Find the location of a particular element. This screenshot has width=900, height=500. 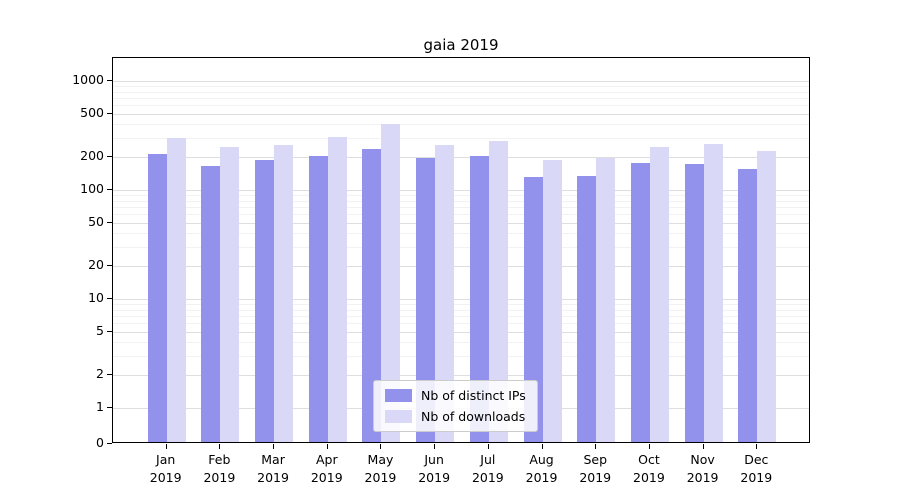

y-tick-label: 10 is located at coordinates (96, 297).